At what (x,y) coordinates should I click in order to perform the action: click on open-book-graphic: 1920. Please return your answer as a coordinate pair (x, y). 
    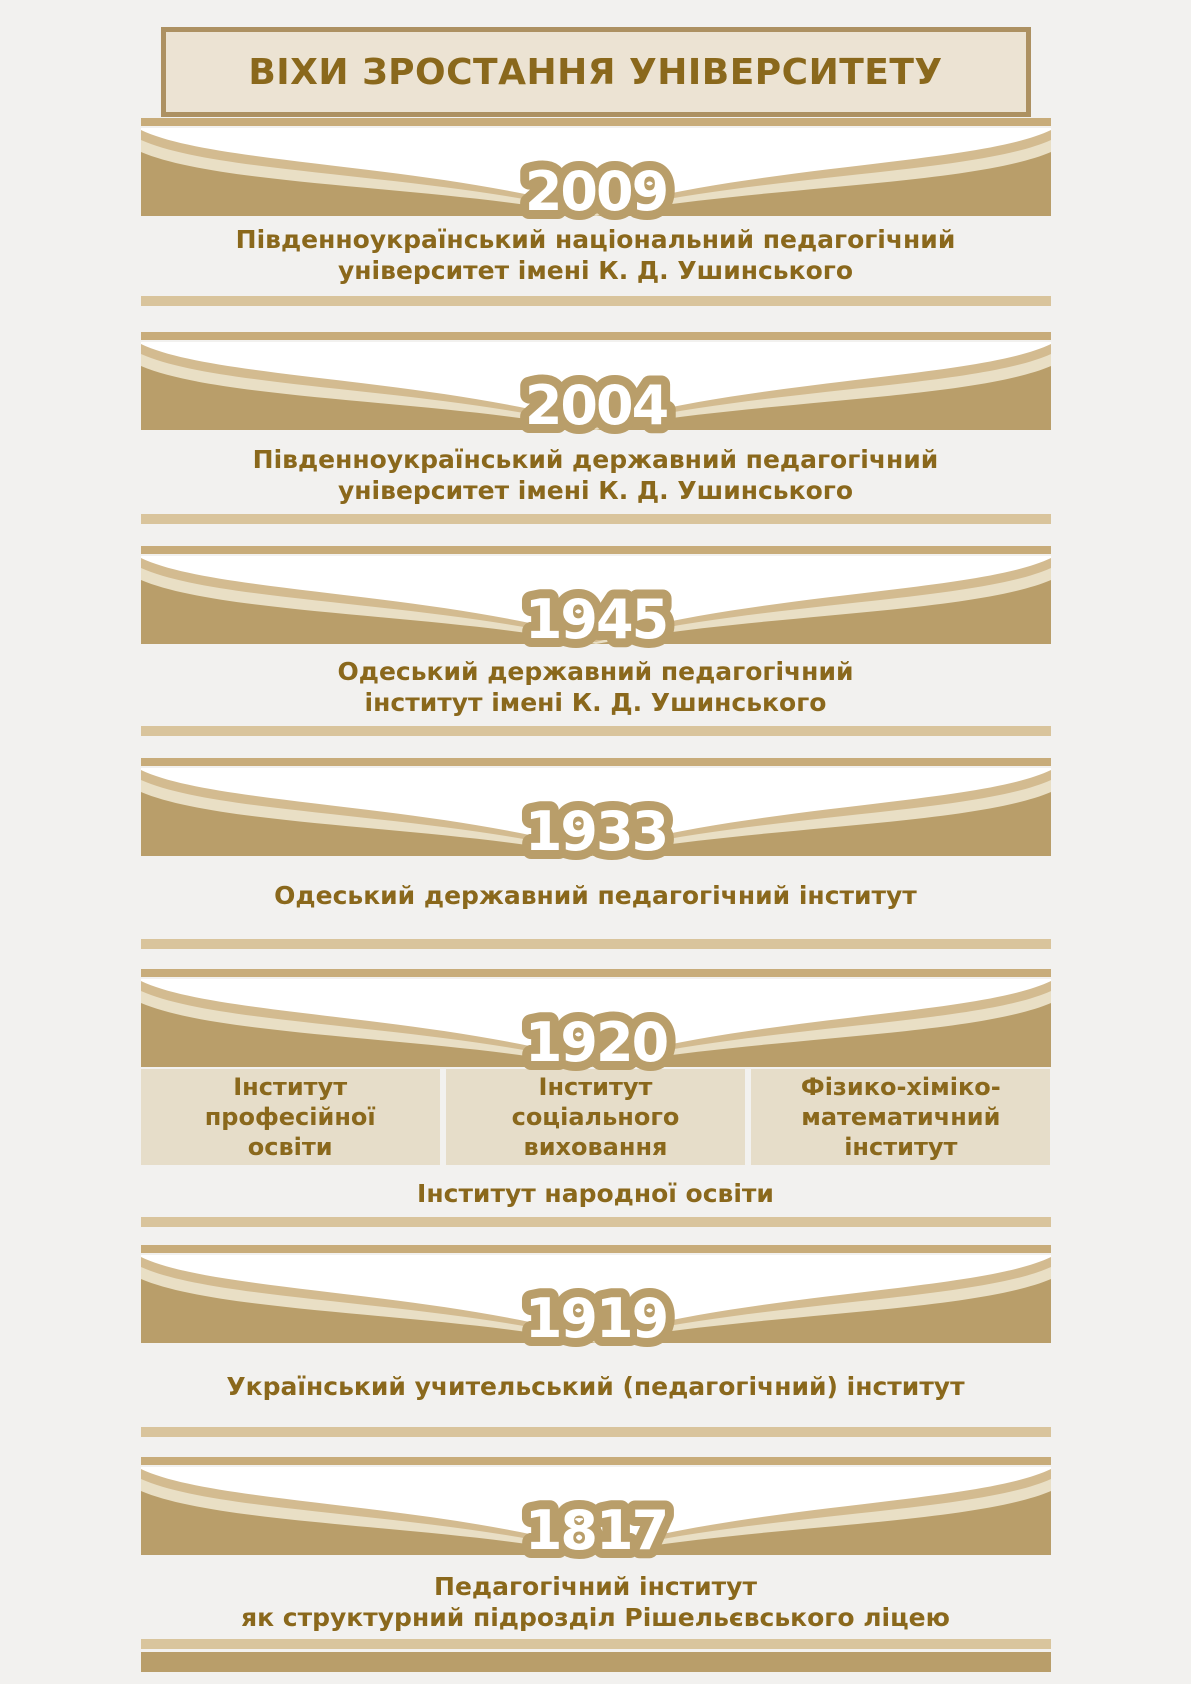
    Looking at the image, I should click on (595, 1026).